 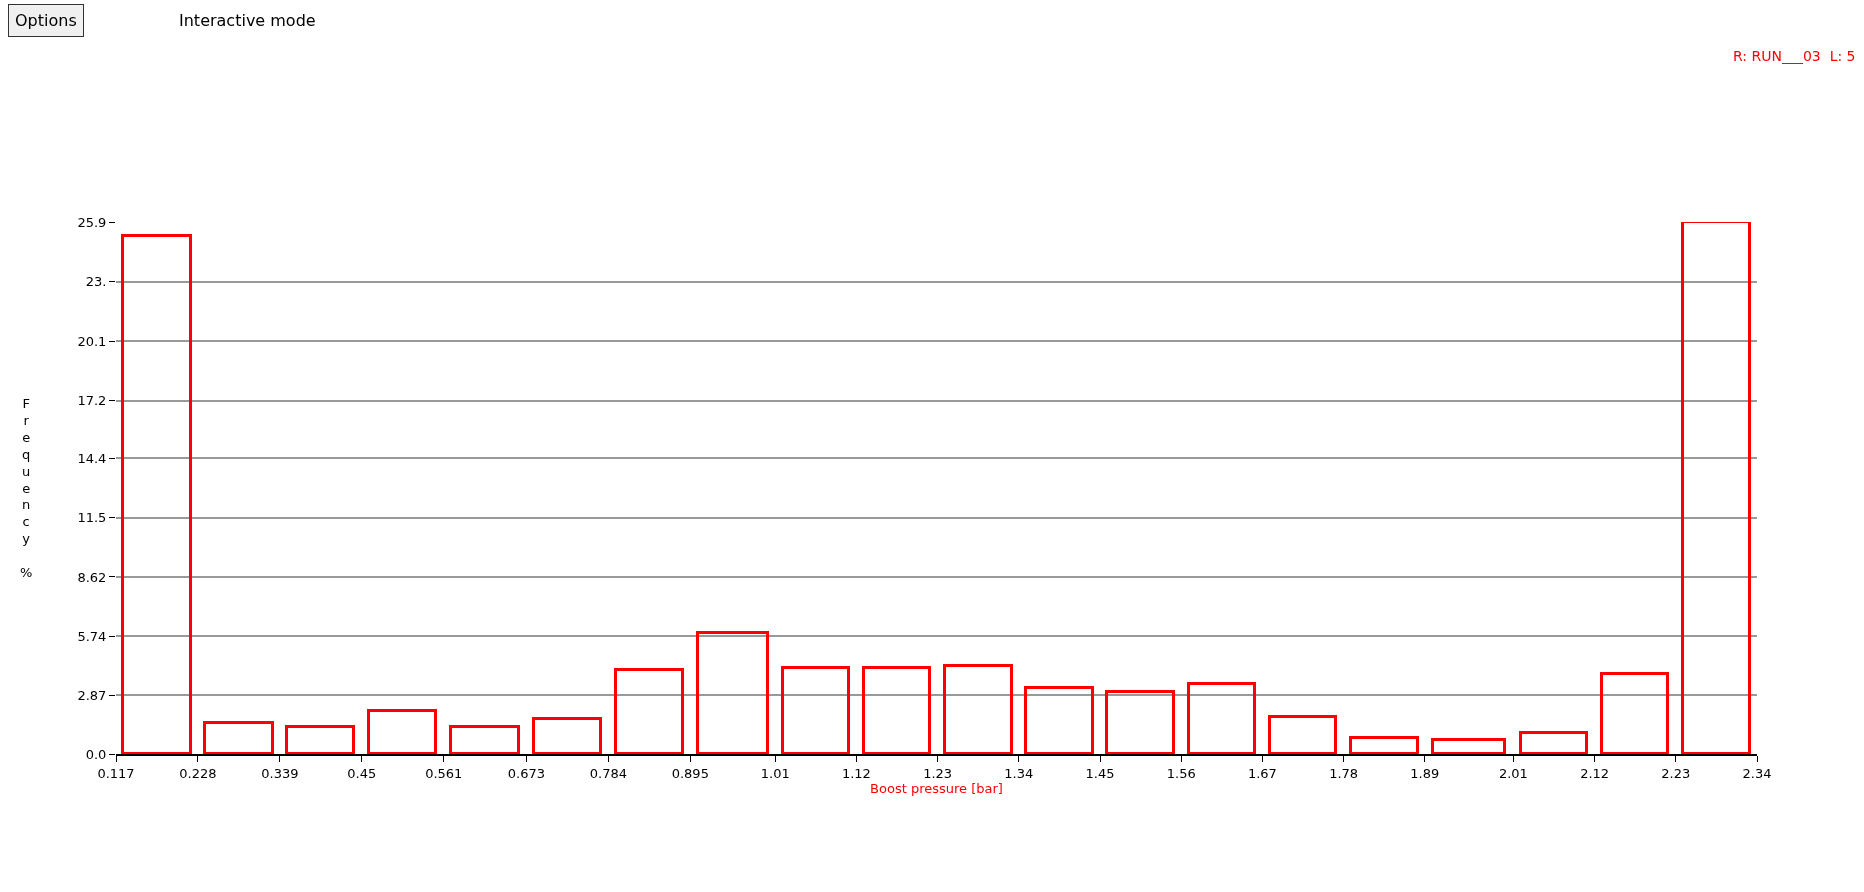 I want to click on x-tick-label: 0.561, so click(x=444, y=773).